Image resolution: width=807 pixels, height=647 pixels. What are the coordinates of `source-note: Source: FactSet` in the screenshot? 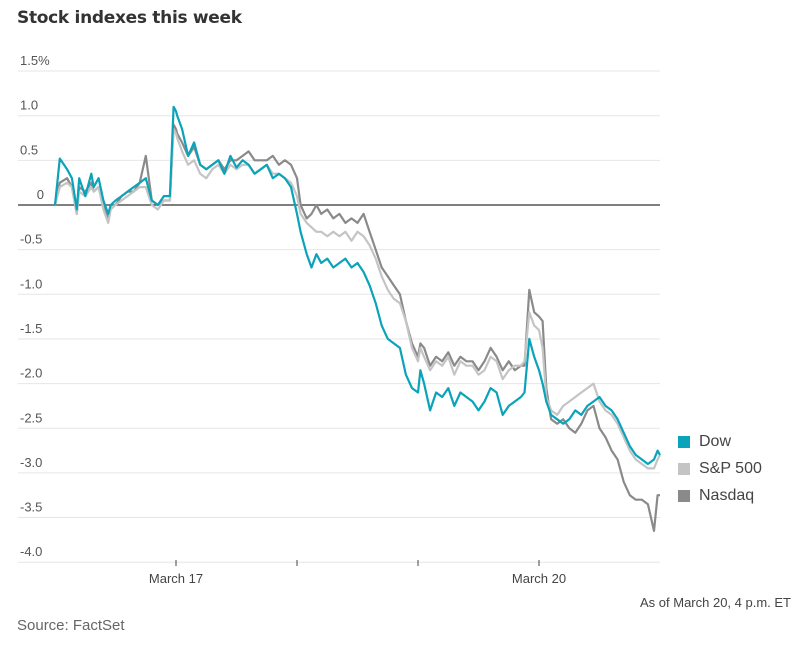 It's located at (71, 625).